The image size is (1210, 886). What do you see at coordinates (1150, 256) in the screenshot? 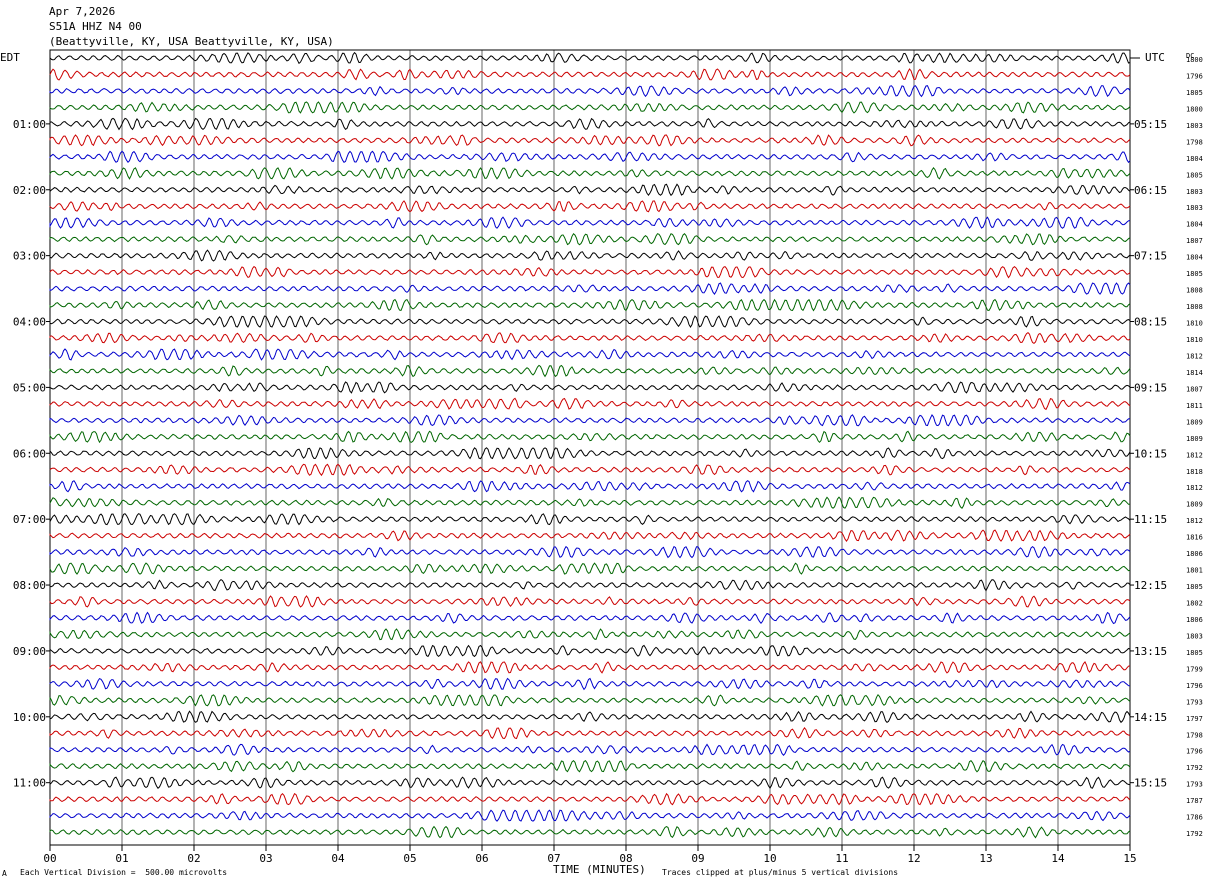
I see `utc-hour-label: 07:15` at bounding box center [1150, 256].